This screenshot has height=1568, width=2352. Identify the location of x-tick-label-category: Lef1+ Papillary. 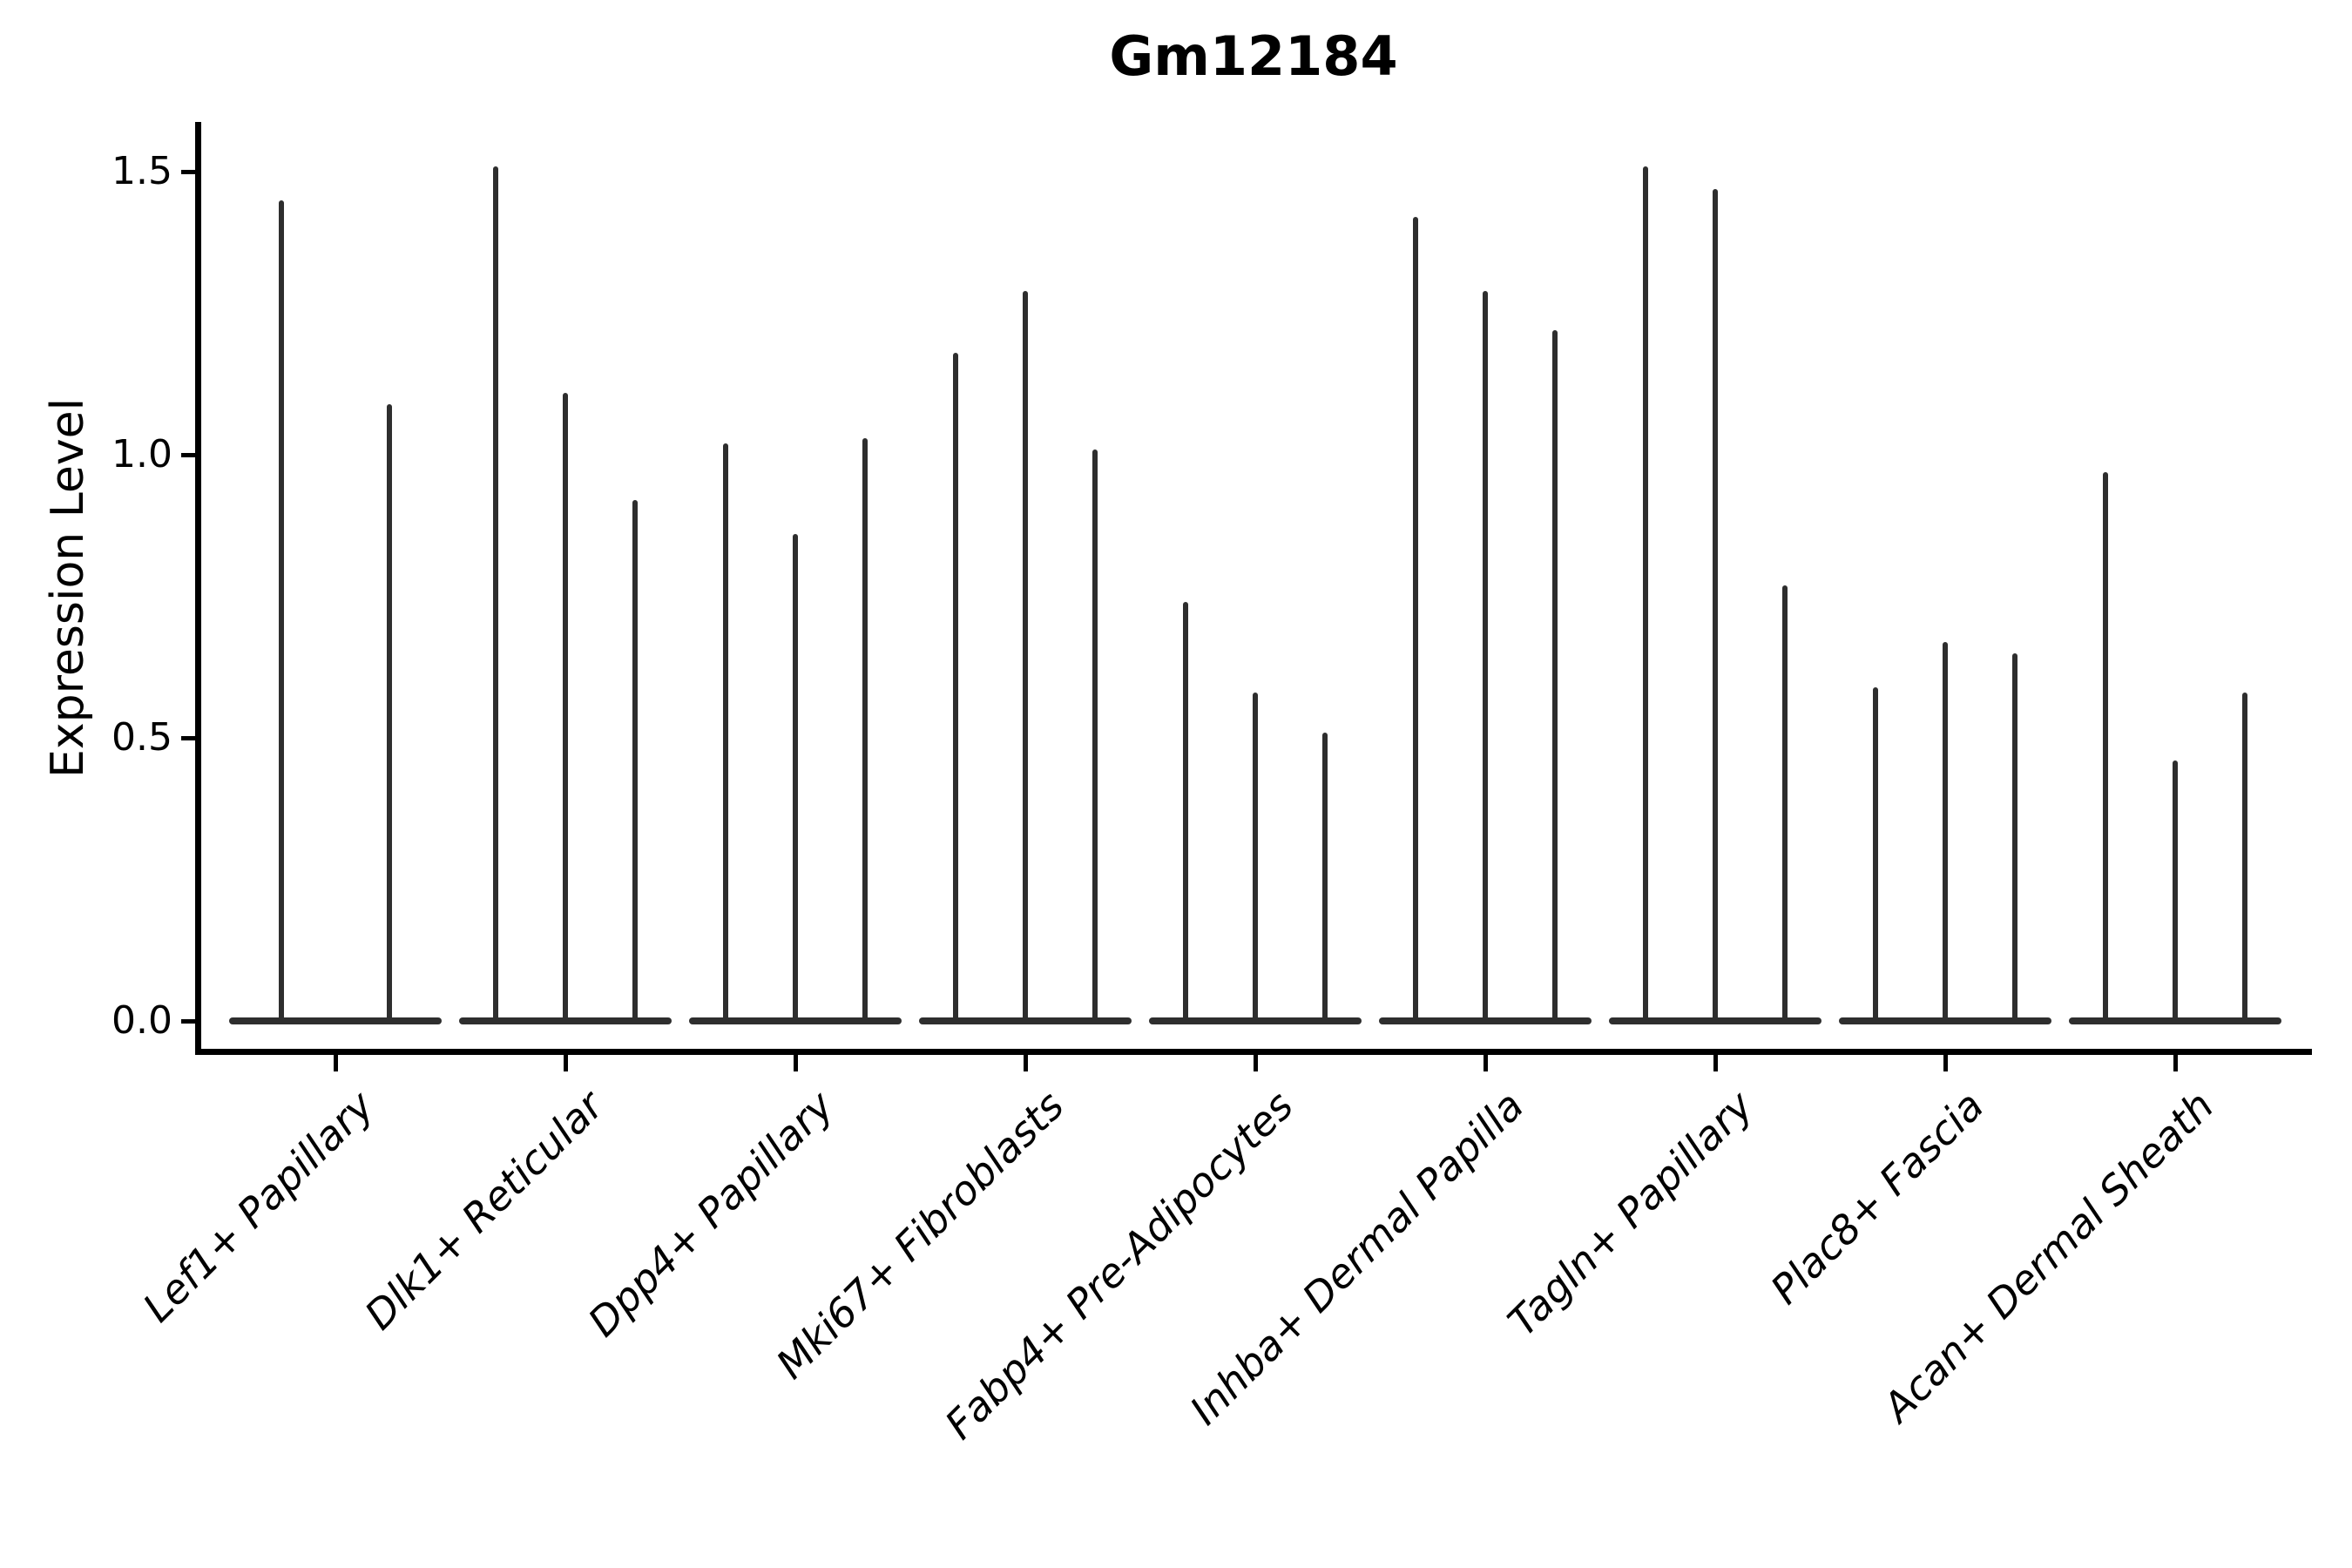
(258, 1206).